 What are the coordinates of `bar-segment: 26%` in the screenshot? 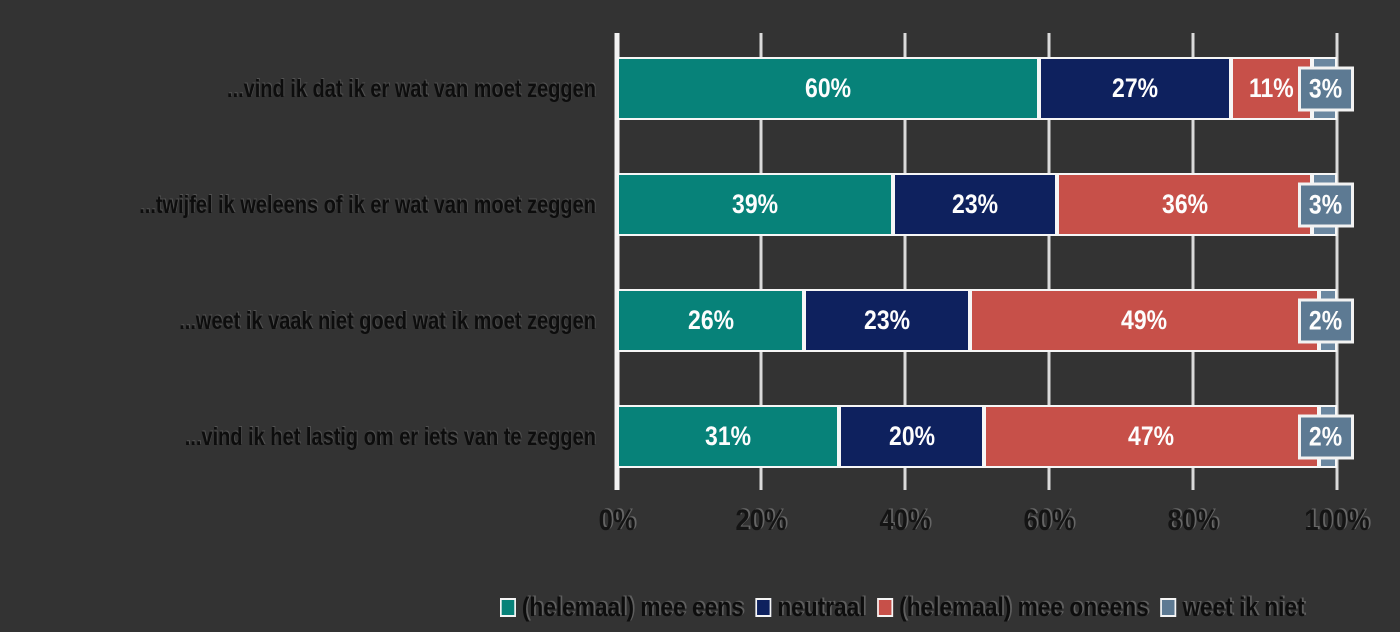 It's located at (711, 320).